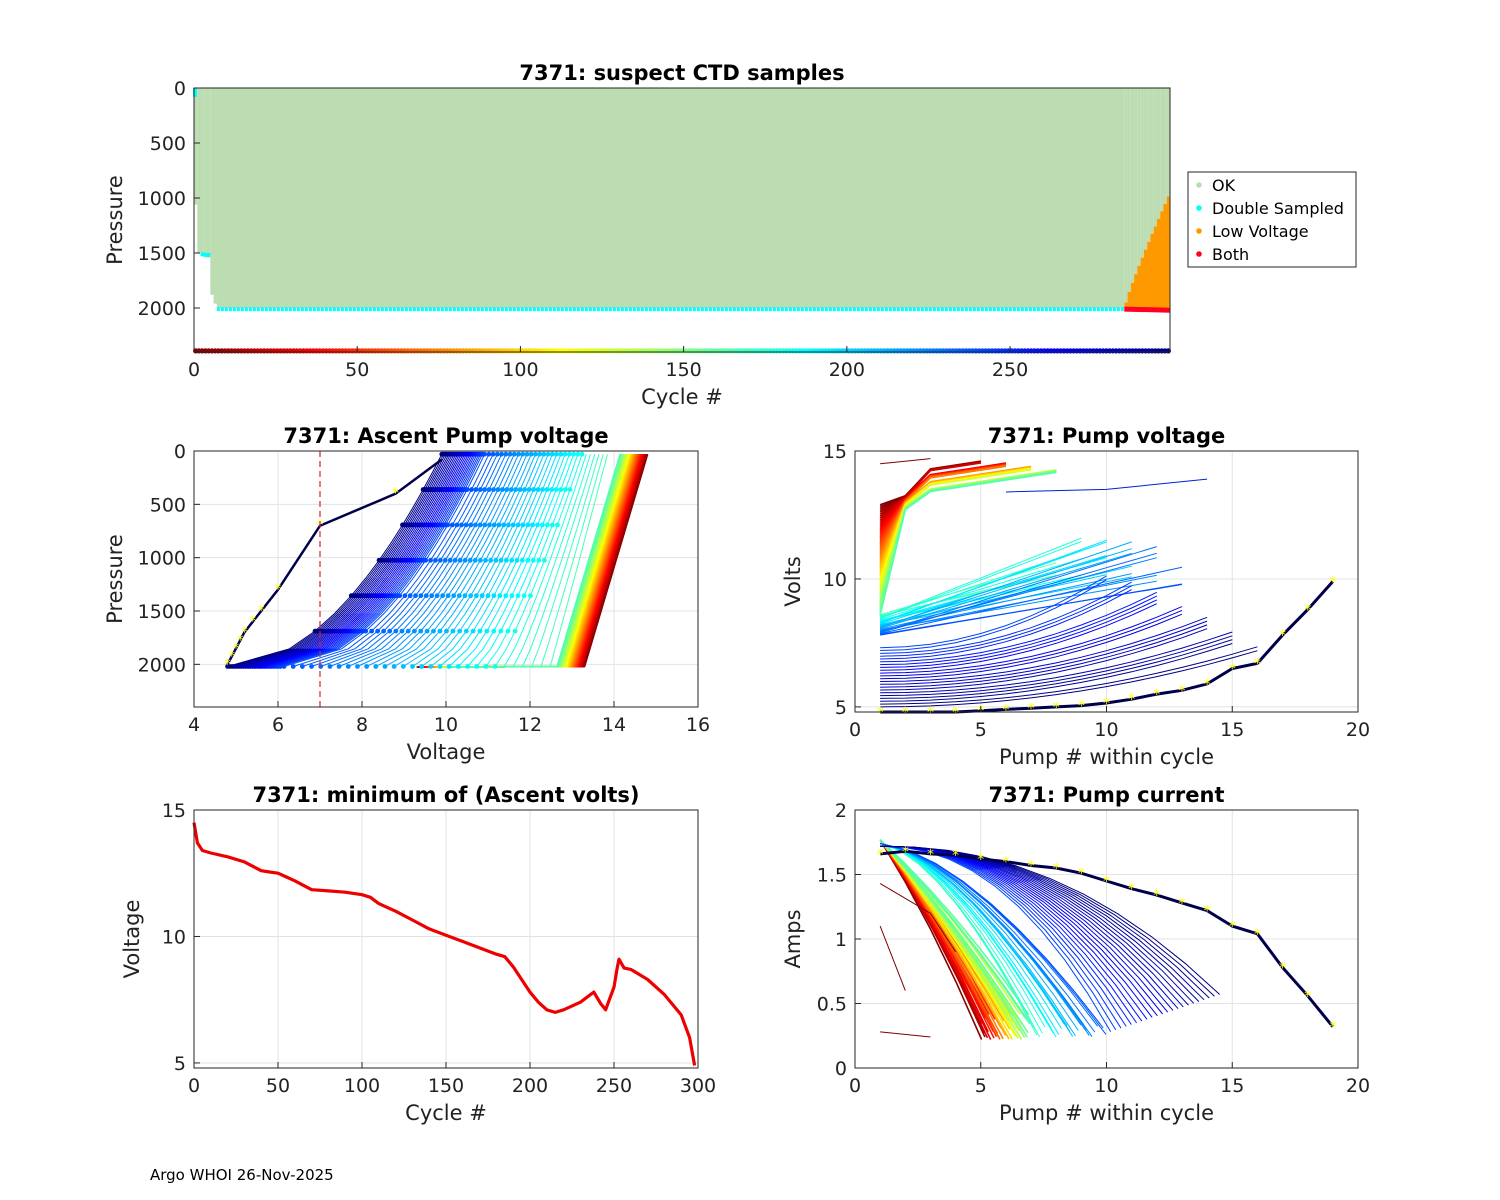  What do you see at coordinates (446, 1086) in the screenshot?
I see `x-tick-label: 150` at bounding box center [446, 1086].